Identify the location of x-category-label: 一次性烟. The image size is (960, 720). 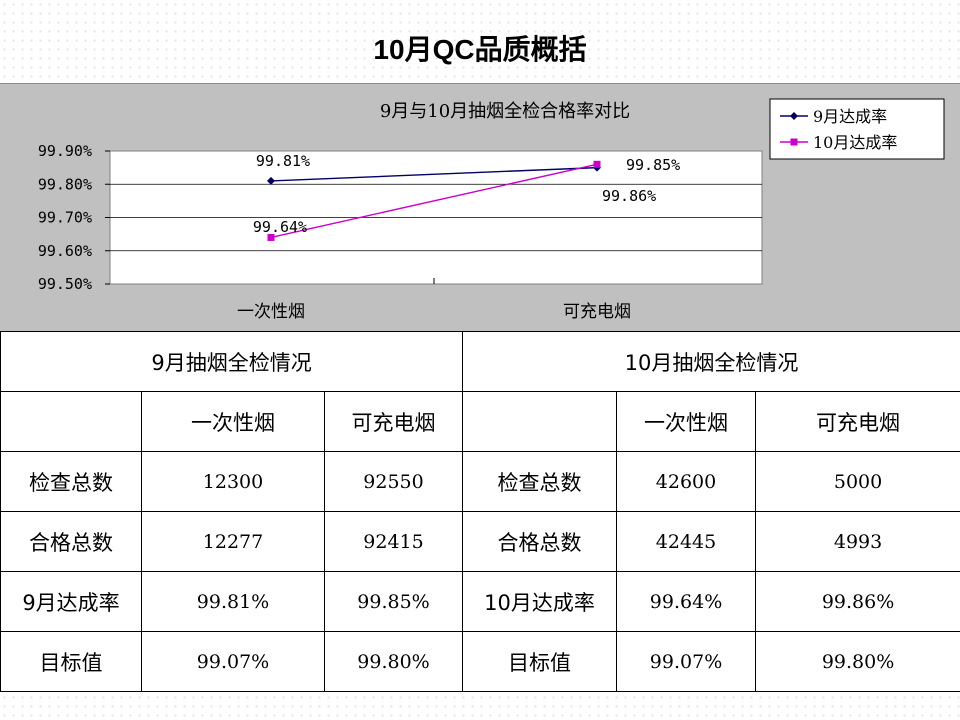
(271, 312).